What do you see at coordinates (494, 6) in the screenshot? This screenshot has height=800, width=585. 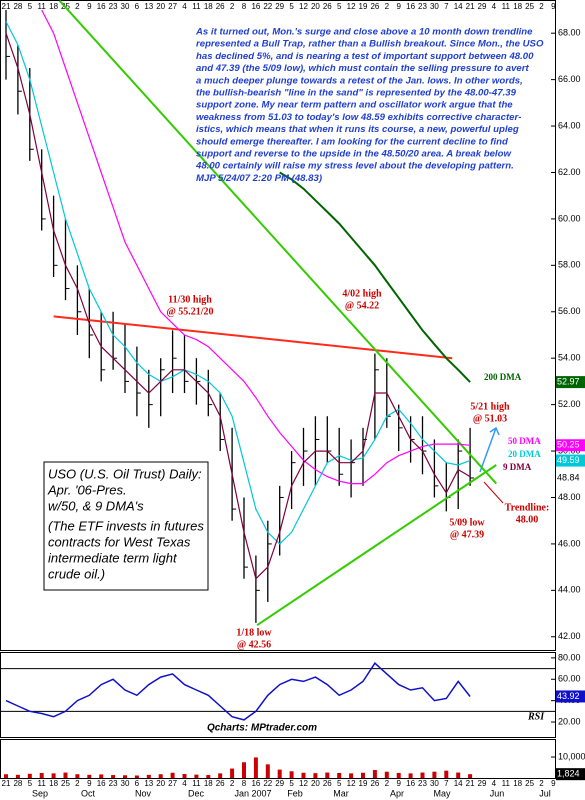 I see `x-tick-label: 4` at bounding box center [494, 6].